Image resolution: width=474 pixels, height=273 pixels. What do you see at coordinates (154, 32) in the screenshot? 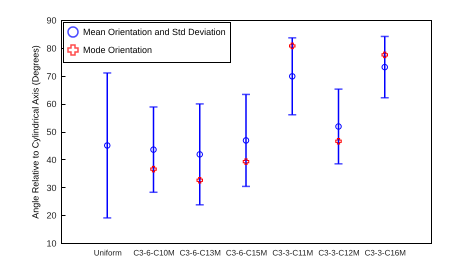
I see `legend-label: Mean Orientation and Std Deviation` at bounding box center [154, 32].